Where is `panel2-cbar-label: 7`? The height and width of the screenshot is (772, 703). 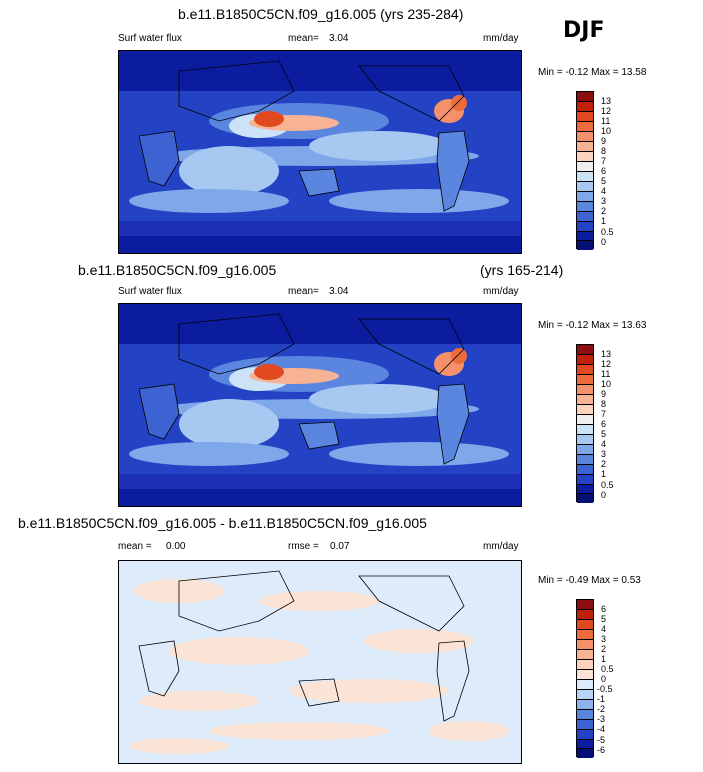
panel2-cbar-label: 7 is located at coordinates (604, 414).